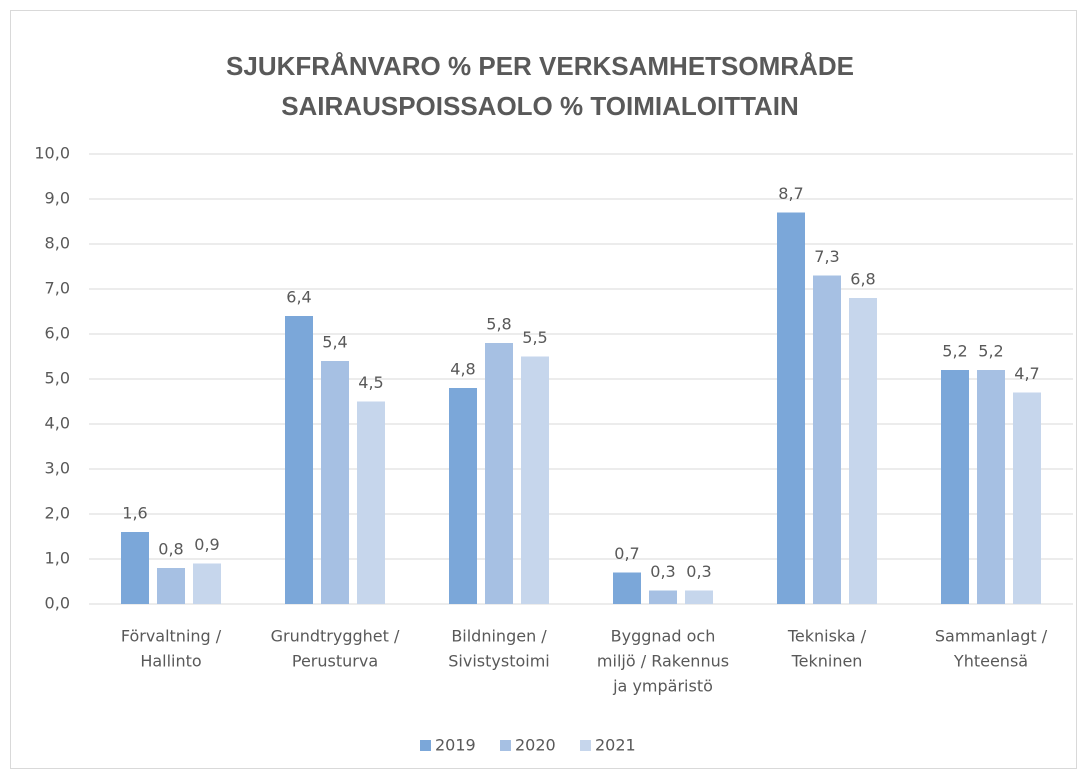  Describe the element at coordinates (662, 686) in the screenshot. I see `x-tick-label: ja ympäristö` at that location.